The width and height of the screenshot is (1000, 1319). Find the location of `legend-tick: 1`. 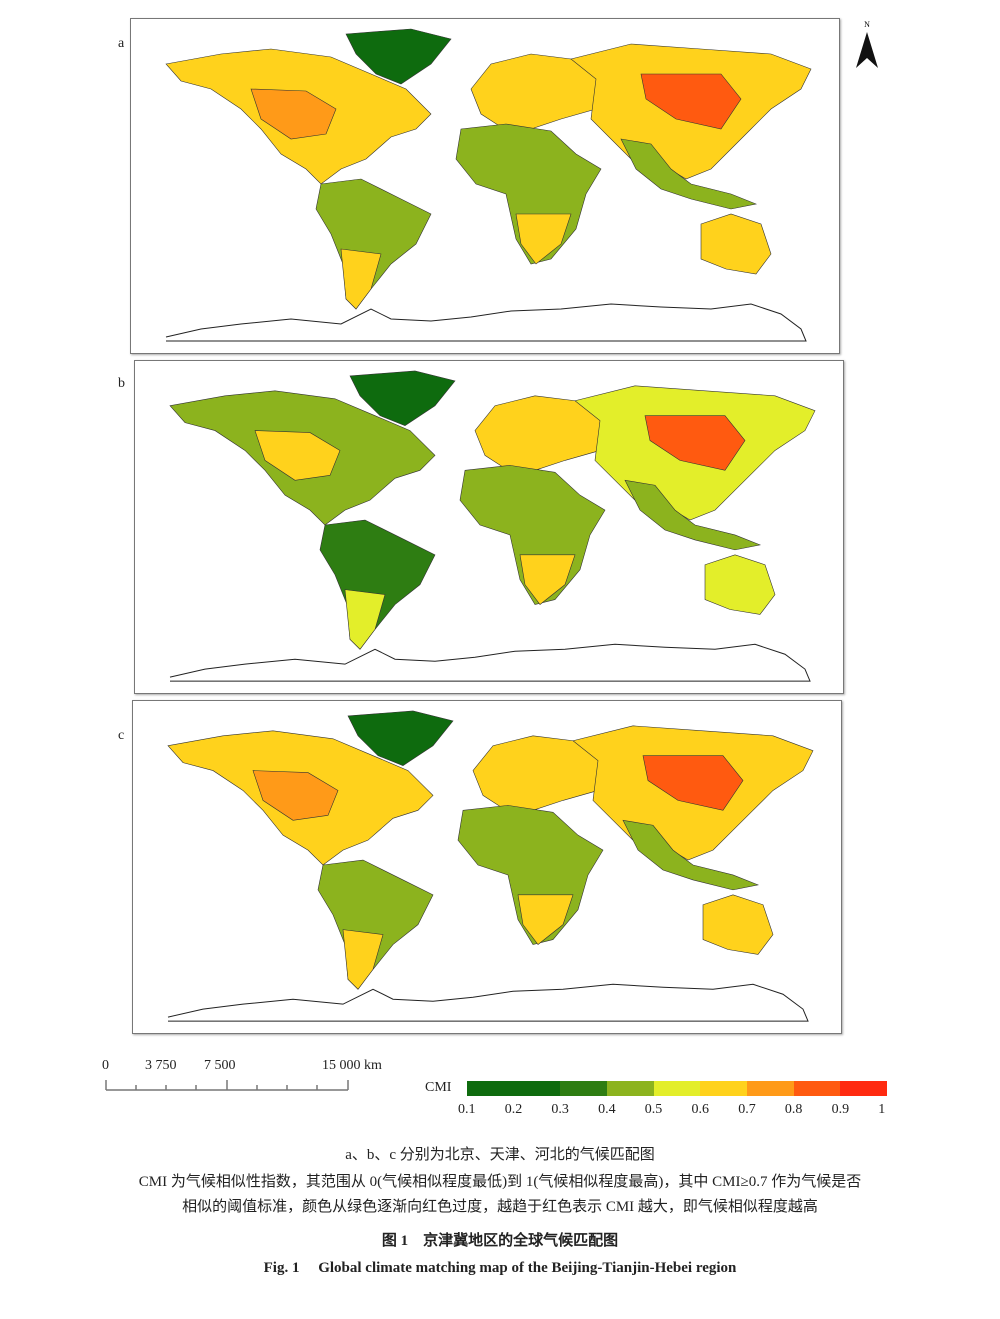

legend-tick: 1 is located at coordinates (882, 1109).